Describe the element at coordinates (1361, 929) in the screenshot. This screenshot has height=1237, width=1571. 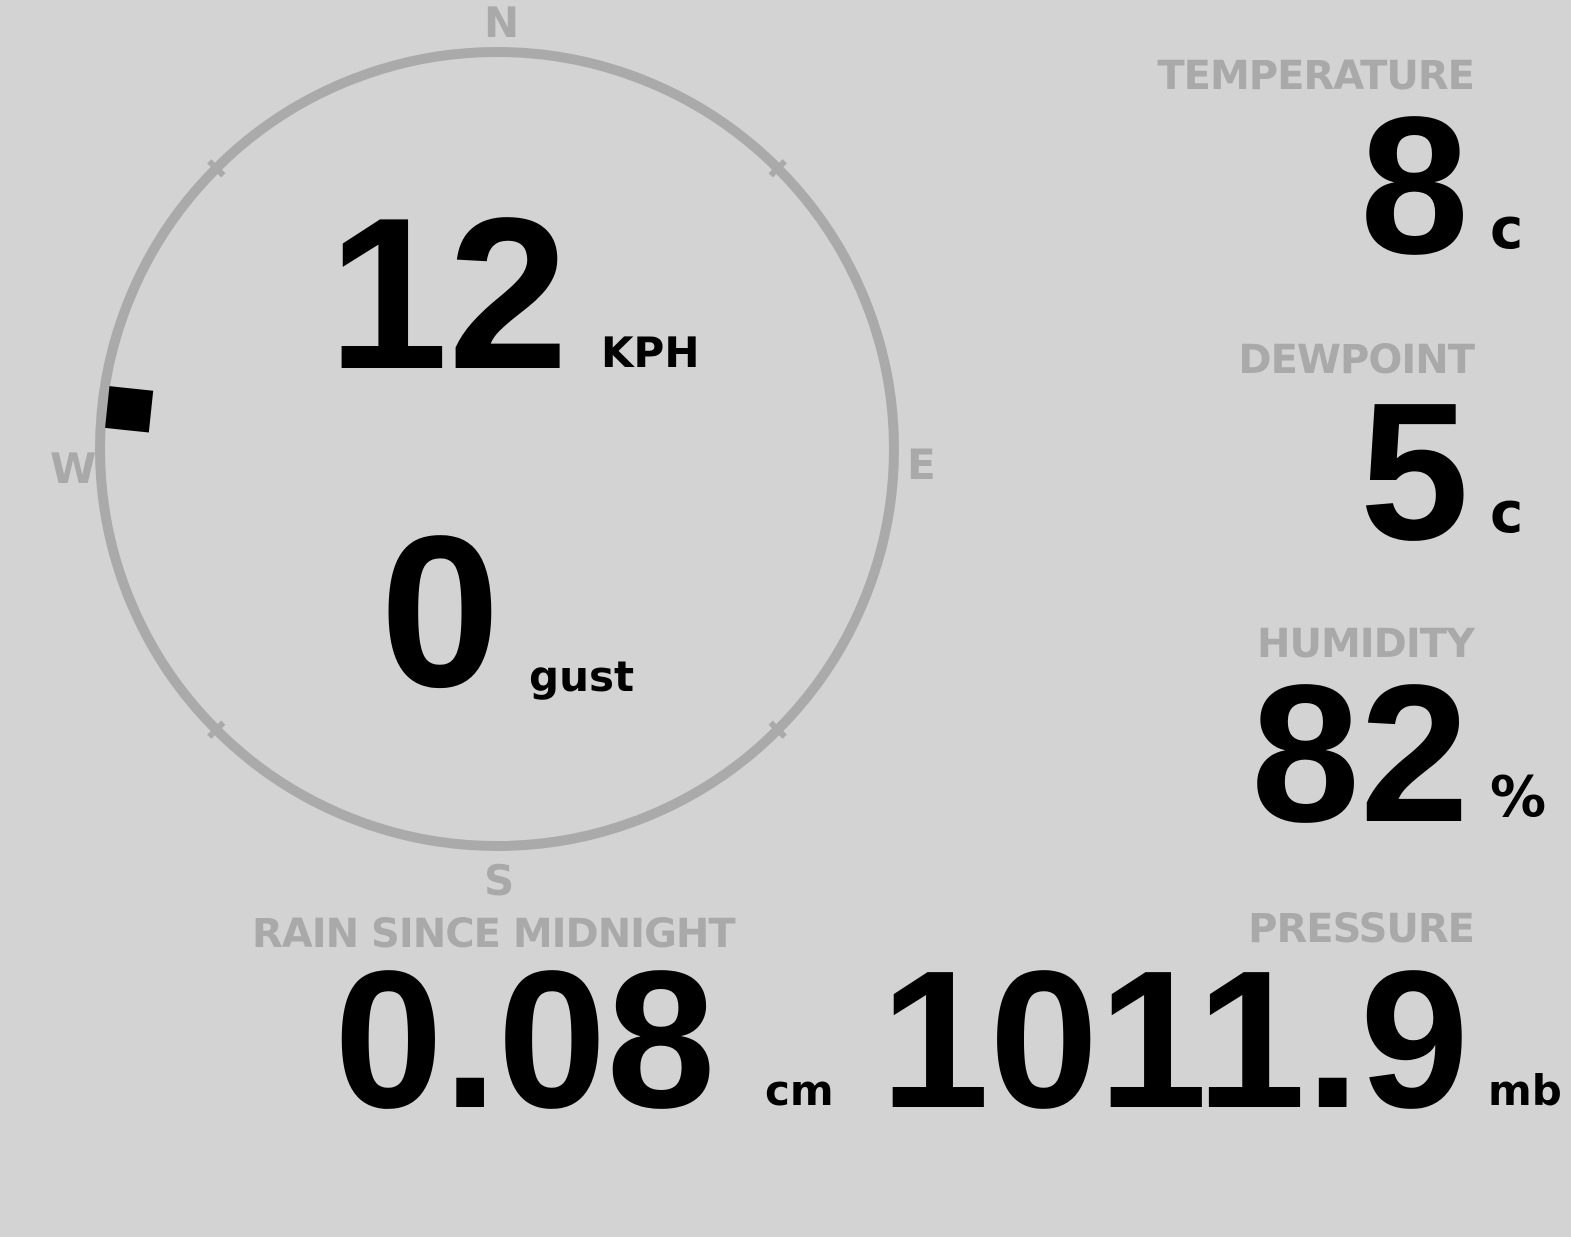
I see `pressure-label: PRESSURE` at that location.